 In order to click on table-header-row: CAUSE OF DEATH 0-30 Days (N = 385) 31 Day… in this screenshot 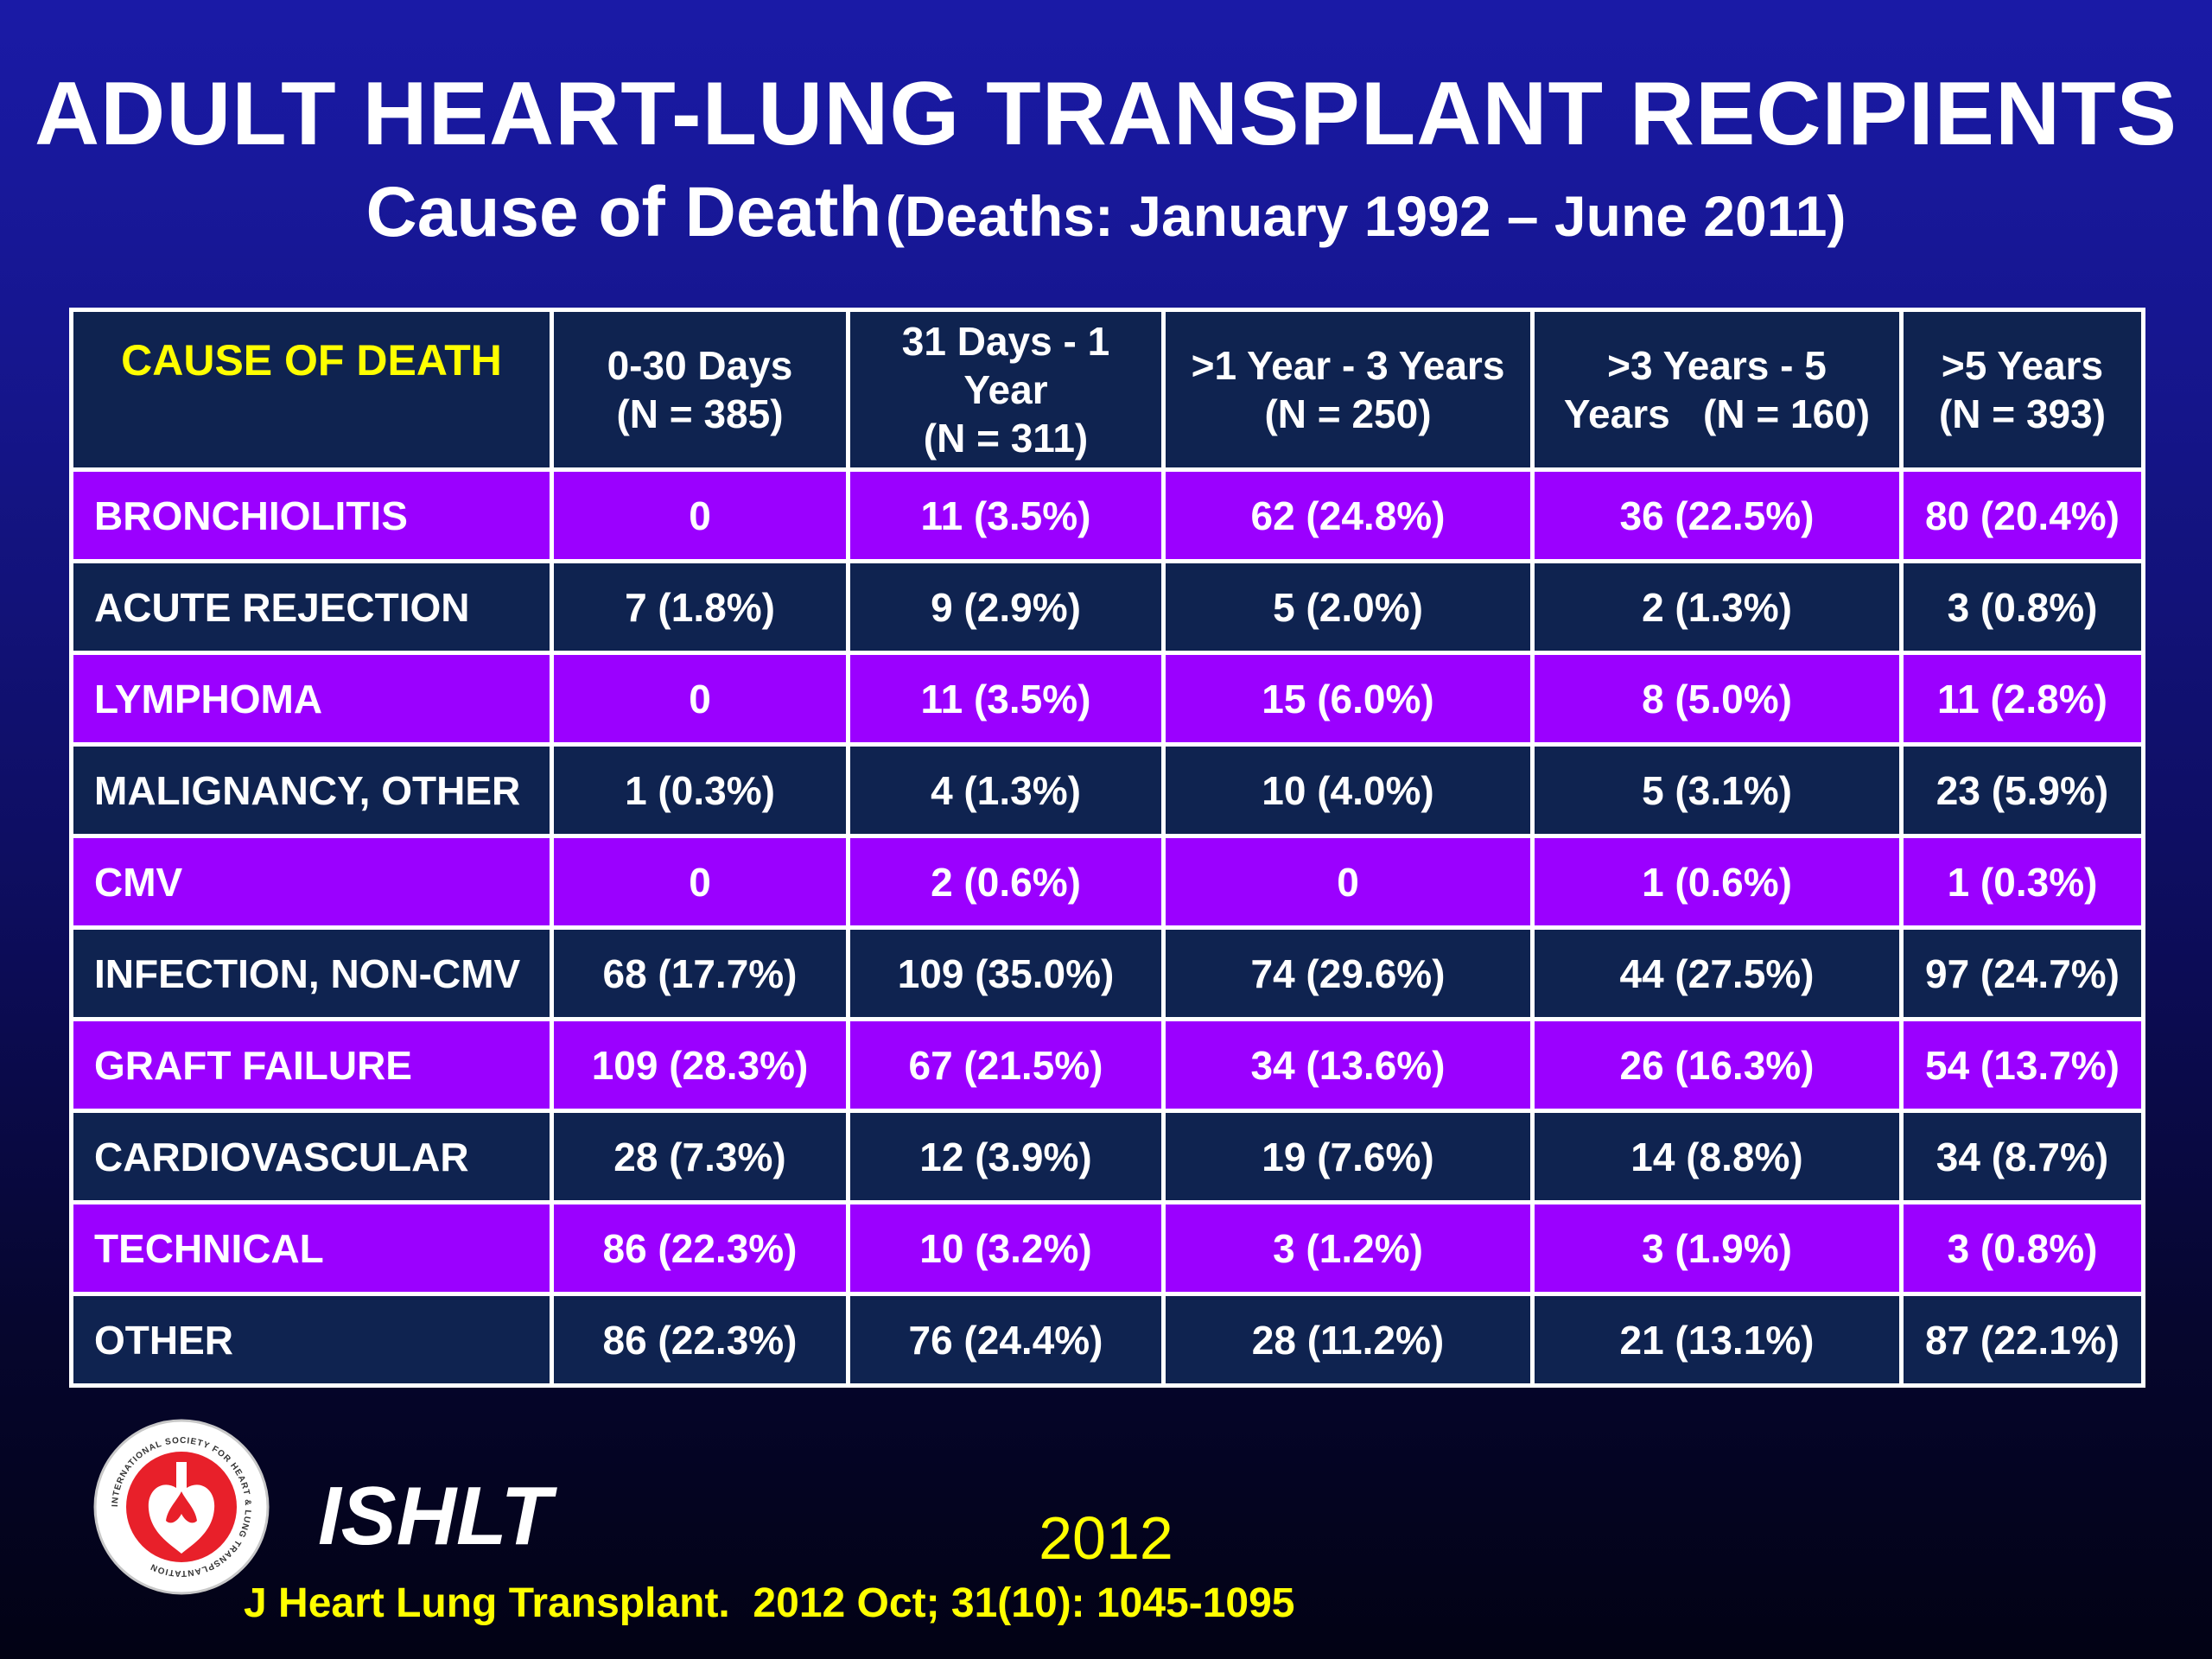, I will do `click(1107, 390)`.